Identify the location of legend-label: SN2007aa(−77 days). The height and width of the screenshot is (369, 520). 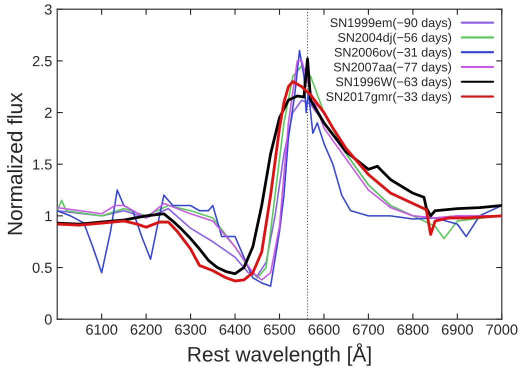
(393, 68).